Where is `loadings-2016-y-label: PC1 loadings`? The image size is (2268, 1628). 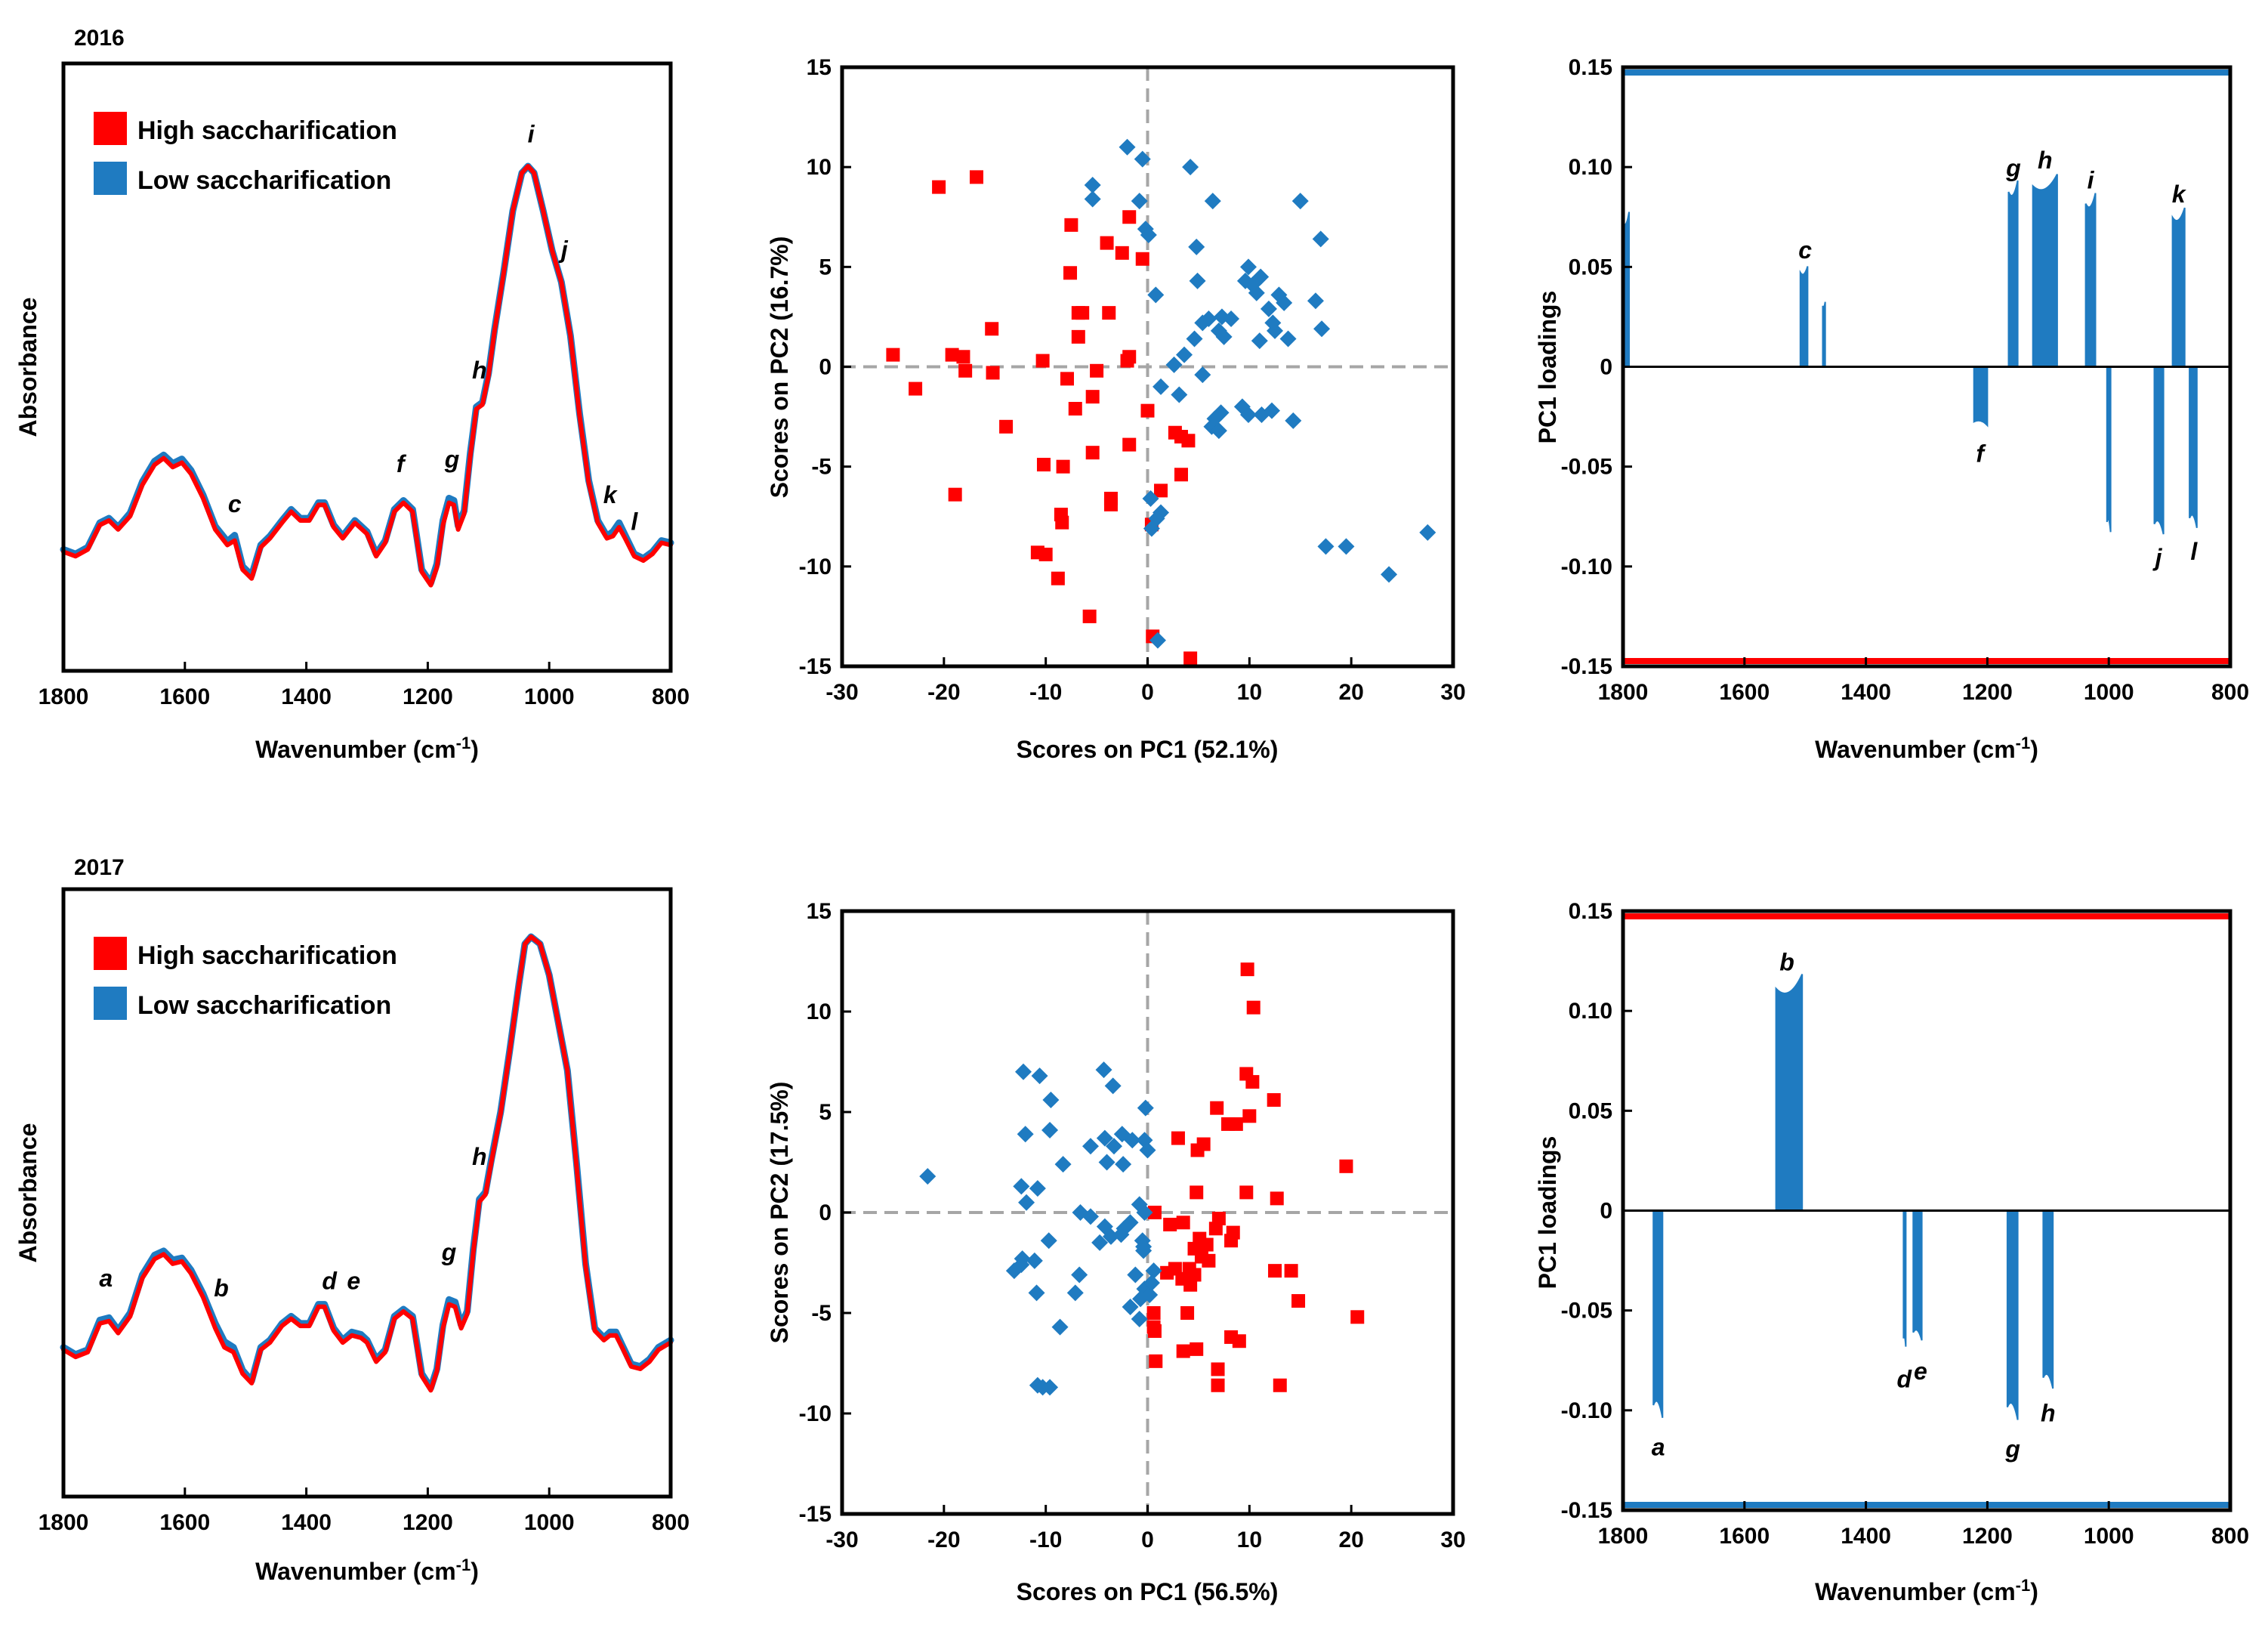 loadings-2016-y-label: PC1 loadings is located at coordinates (1548, 367).